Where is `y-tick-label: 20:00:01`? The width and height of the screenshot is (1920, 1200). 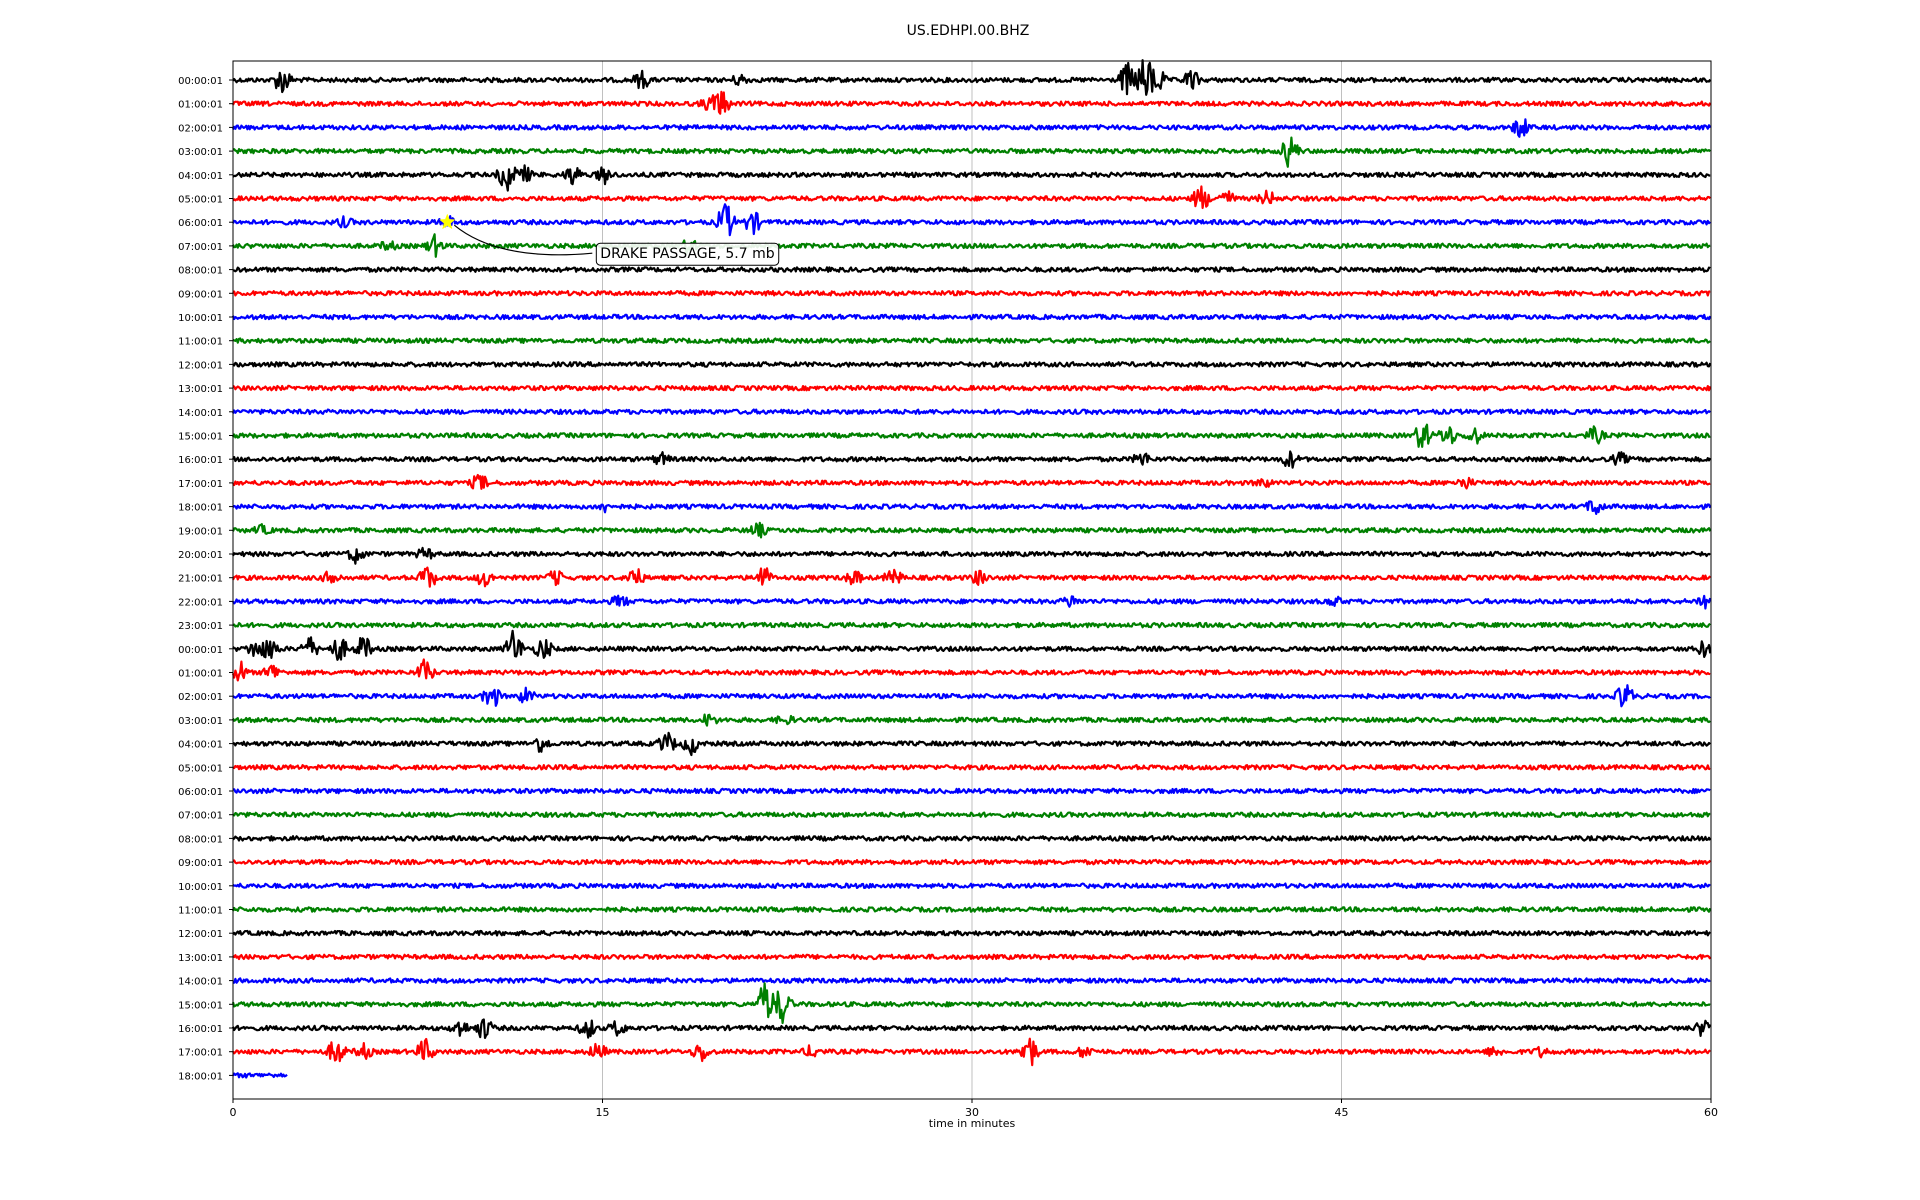 y-tick-label: 20:00:01 is located at coordinates (200, 555).